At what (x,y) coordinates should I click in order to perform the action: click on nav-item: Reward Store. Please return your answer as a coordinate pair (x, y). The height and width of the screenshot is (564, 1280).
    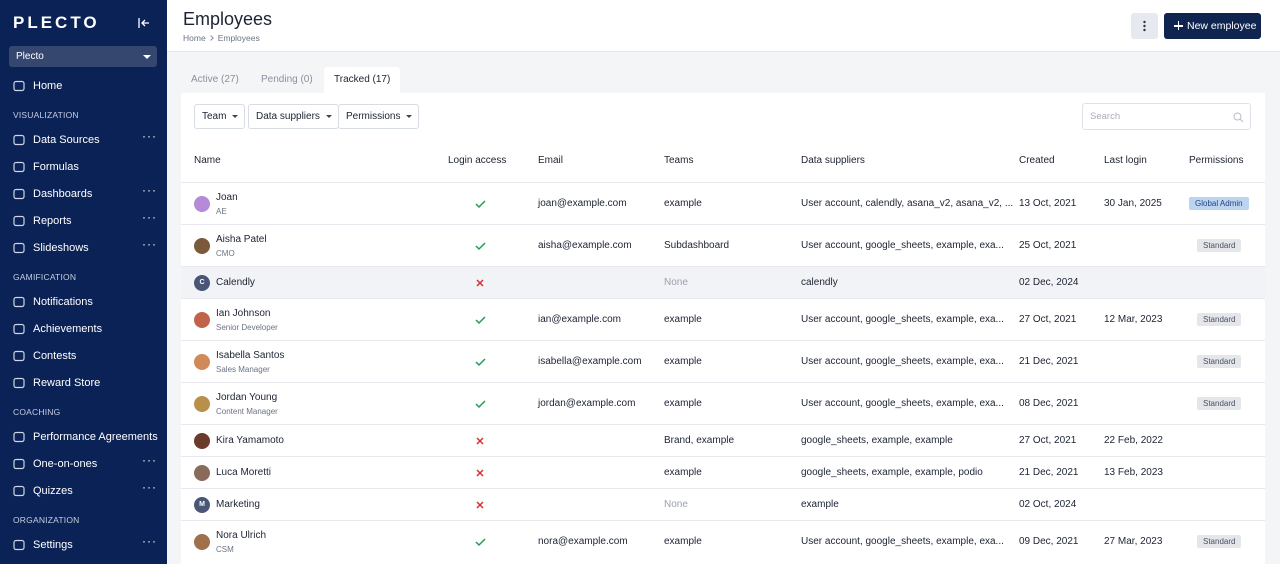
    Looking at the image, I should click on (83, 383).